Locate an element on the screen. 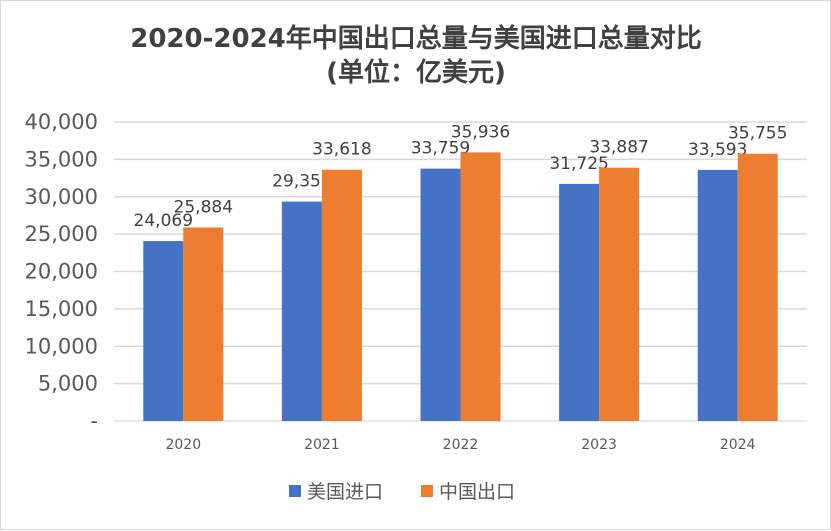 This screenshot has height=531, width=831. x-tick-label: 2022 is located at coordinates (461, 445).